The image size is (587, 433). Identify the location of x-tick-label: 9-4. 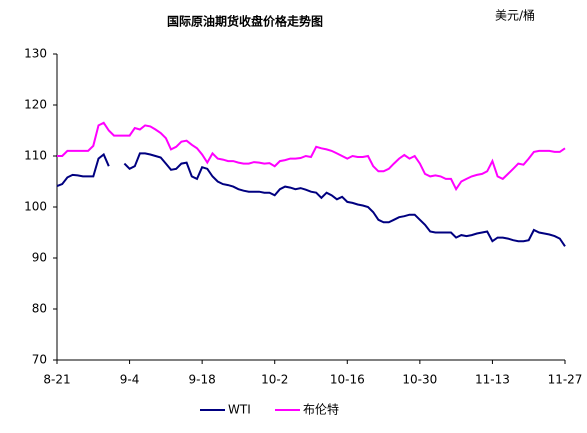
(130, 380).